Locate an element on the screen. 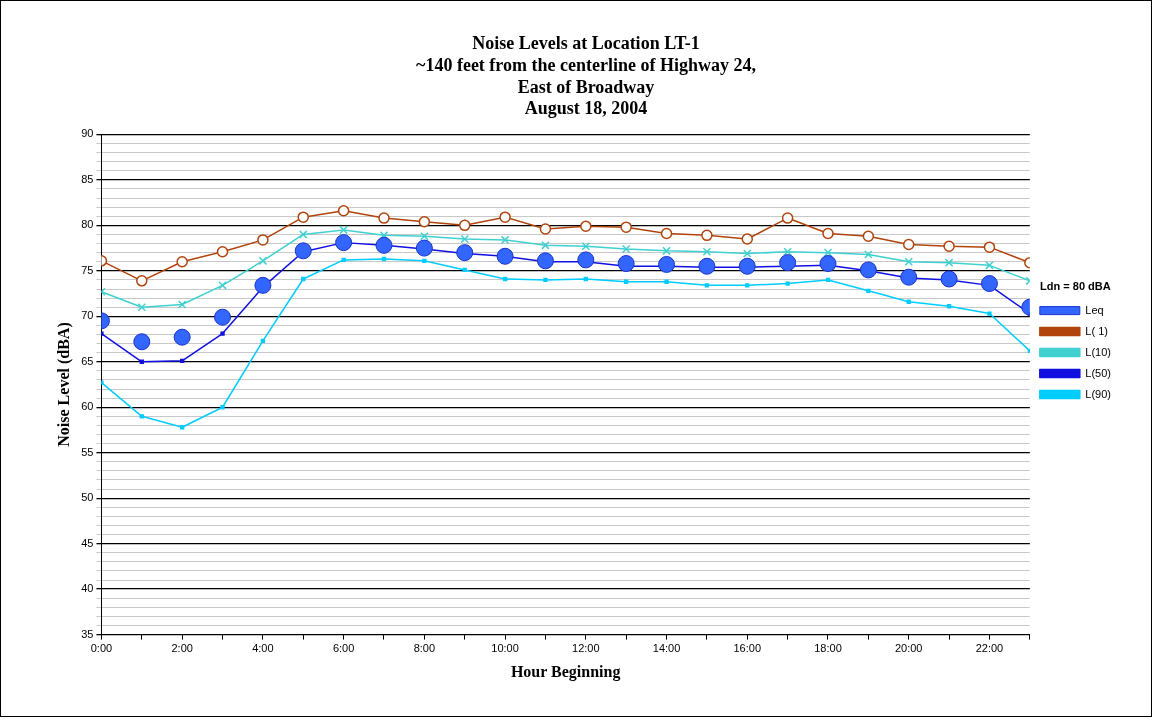  legend-label: L( 1) is located at coordinates (1096, 330).